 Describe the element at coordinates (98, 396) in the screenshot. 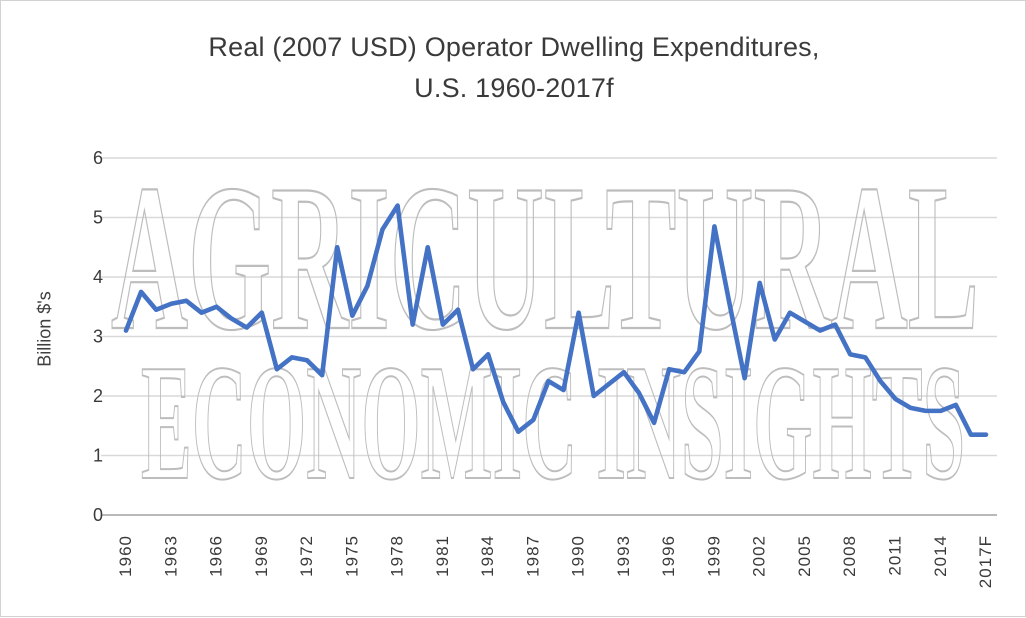

I see `y-tick-label: 2` at that location.